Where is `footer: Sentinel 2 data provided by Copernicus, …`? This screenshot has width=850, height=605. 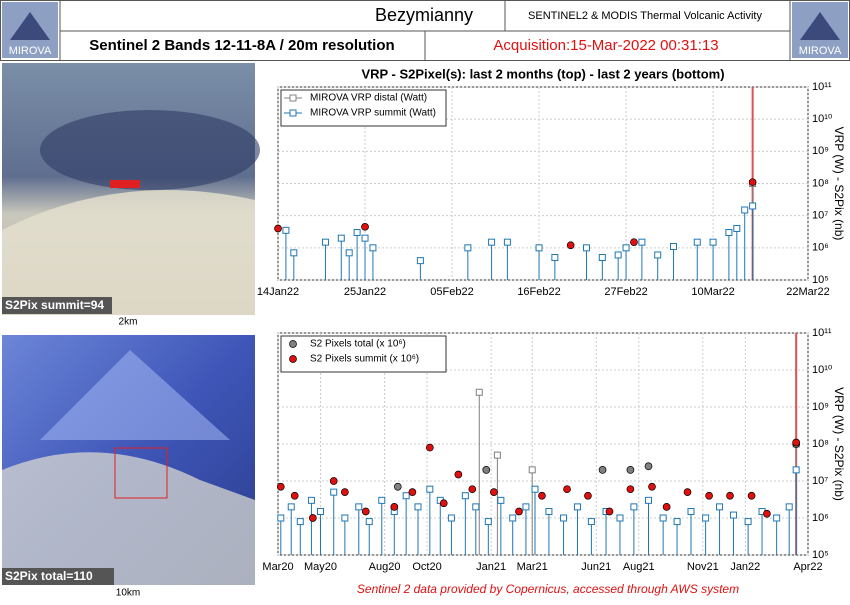
footer: Sentinel 2 data provided by Copernicus, … is located at coordinates (548, 589).